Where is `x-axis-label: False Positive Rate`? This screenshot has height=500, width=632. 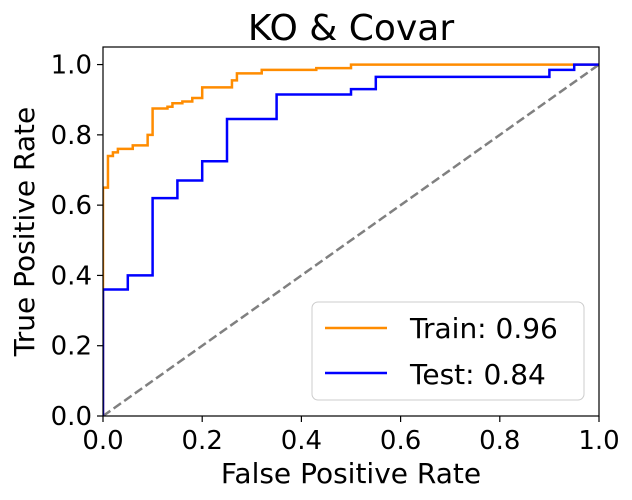 x-axis-label: False Positive Rate is located at coordinates (351, 473).